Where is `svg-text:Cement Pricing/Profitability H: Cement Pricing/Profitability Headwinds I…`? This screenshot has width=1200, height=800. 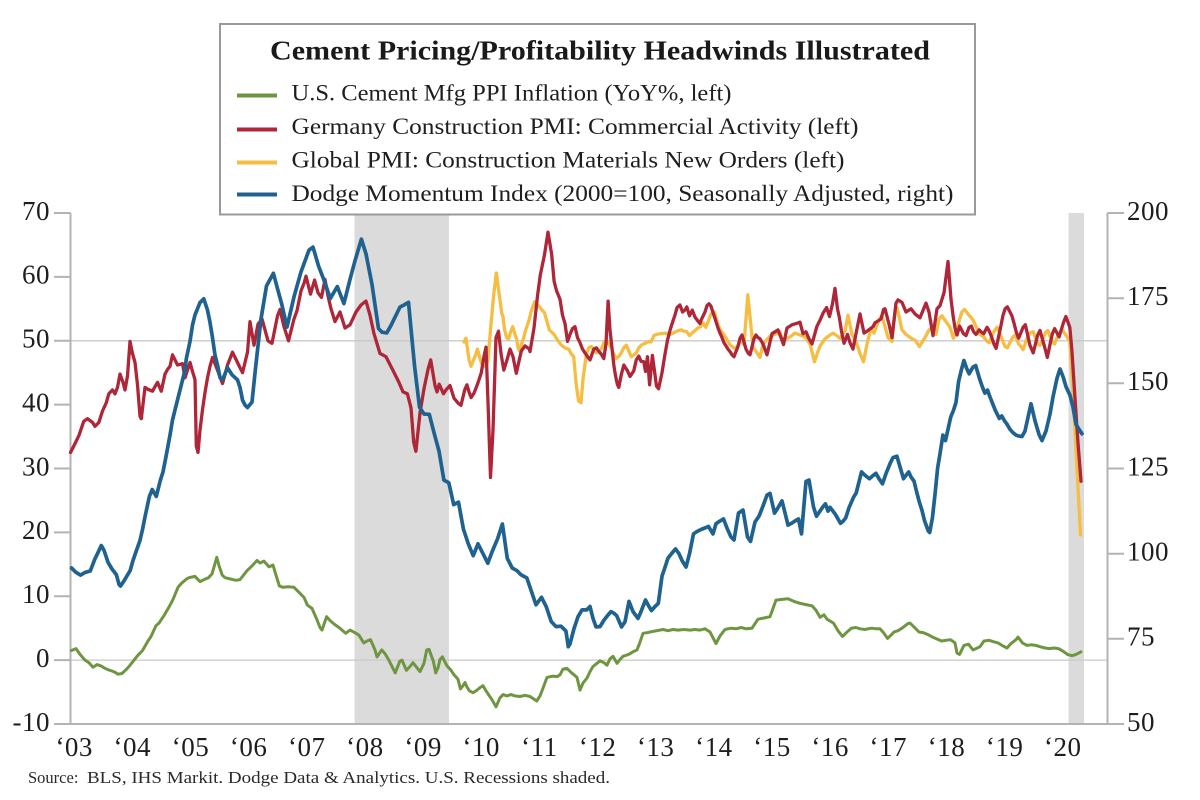
svg-text:Cement Pricing/Profitability H: Cement Pricing/Profitability Headwinds I… is located at coordinates (600, 51).